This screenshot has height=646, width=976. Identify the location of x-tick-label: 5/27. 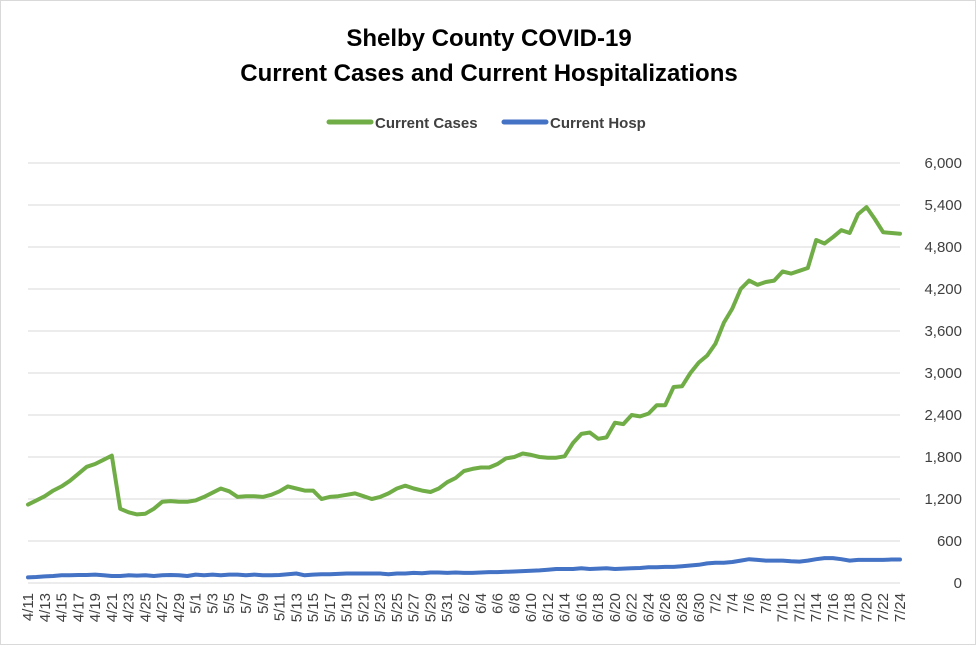
(414, 607).